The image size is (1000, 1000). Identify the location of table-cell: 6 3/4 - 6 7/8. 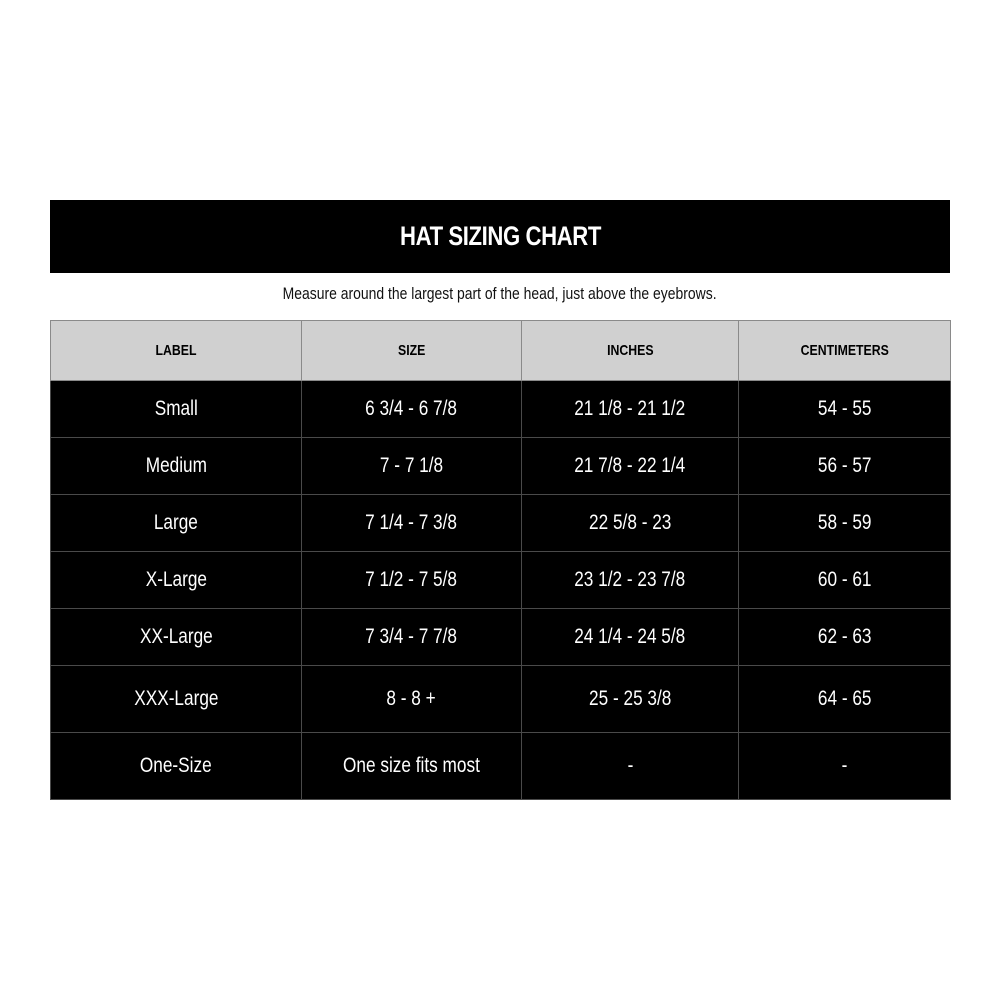
(411, 409).